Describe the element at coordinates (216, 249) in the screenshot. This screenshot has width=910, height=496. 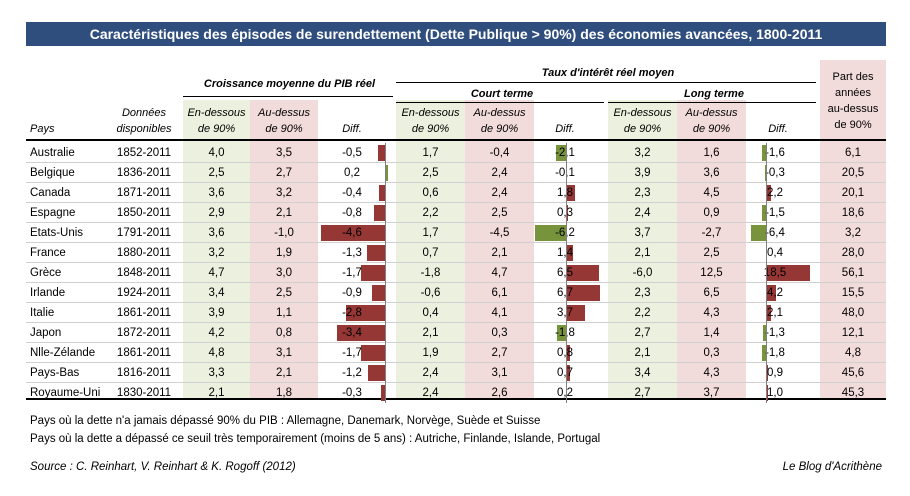
I see `growth-below-band` at that location.